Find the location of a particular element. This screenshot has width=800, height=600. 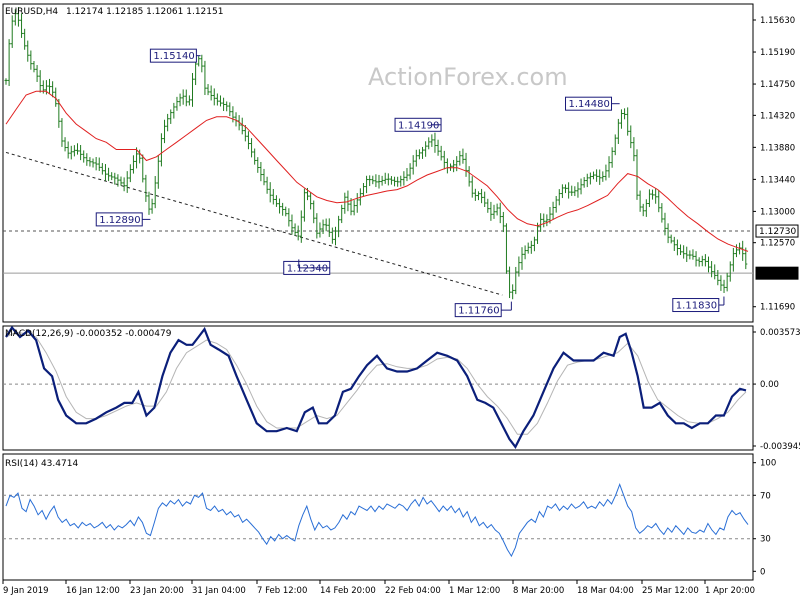

annotation-1.12890: 1.12890 is located at coordinates (123, 219).